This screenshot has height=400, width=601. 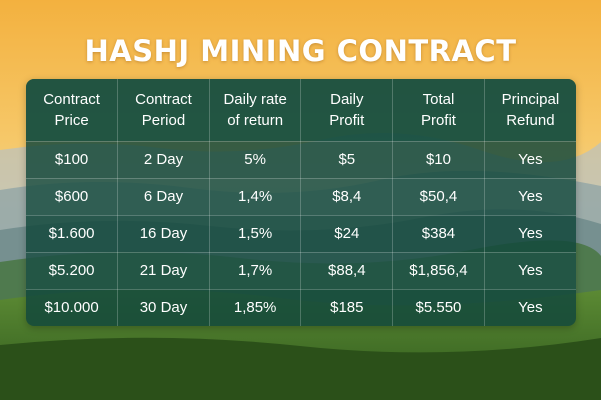 I want to click on header-daily-rate: Daily rate of return, so click(x=255, y=110).